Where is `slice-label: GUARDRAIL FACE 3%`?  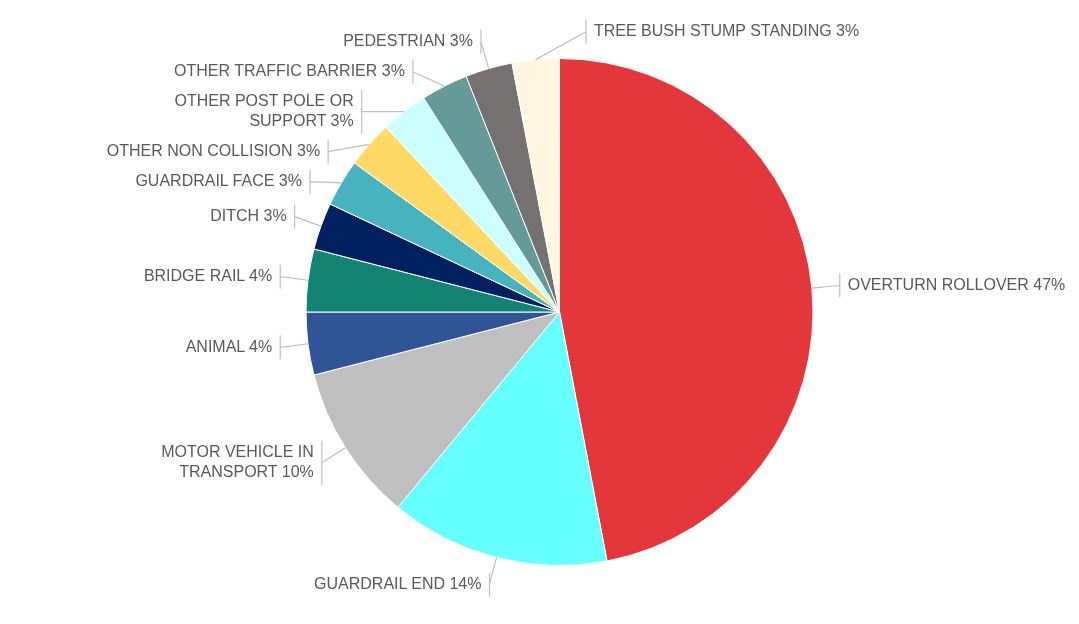 slice-label: GUARDRAIL FACE 3% is located at coordinates (218, 181).